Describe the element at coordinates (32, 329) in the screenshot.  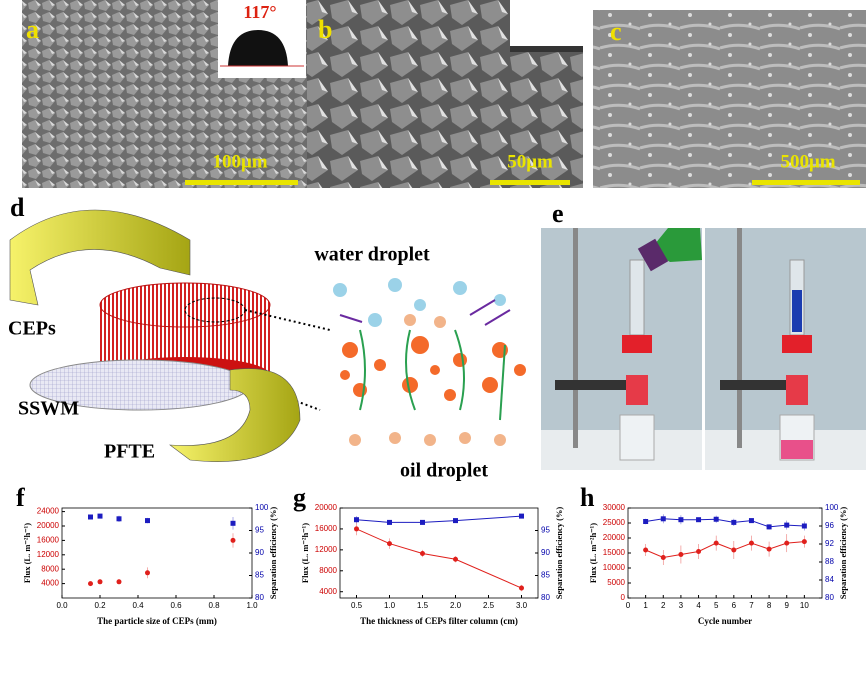
I see `diagram-label: CEPs` at that location.